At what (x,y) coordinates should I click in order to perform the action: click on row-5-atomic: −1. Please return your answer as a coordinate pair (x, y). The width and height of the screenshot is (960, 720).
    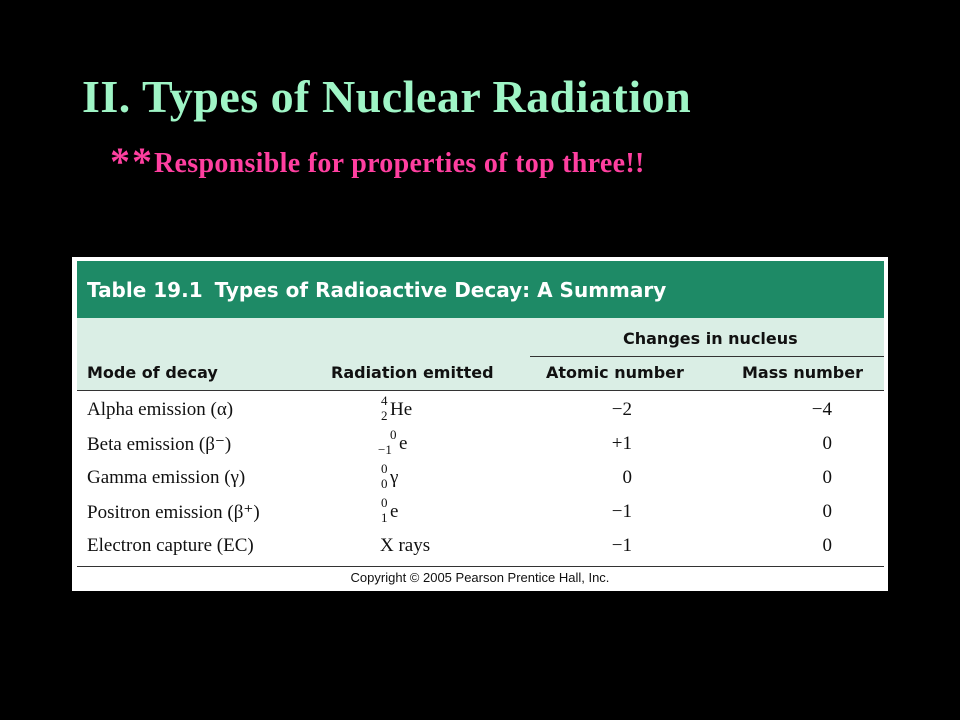
    Looking at the image, I should click on (621, 545).